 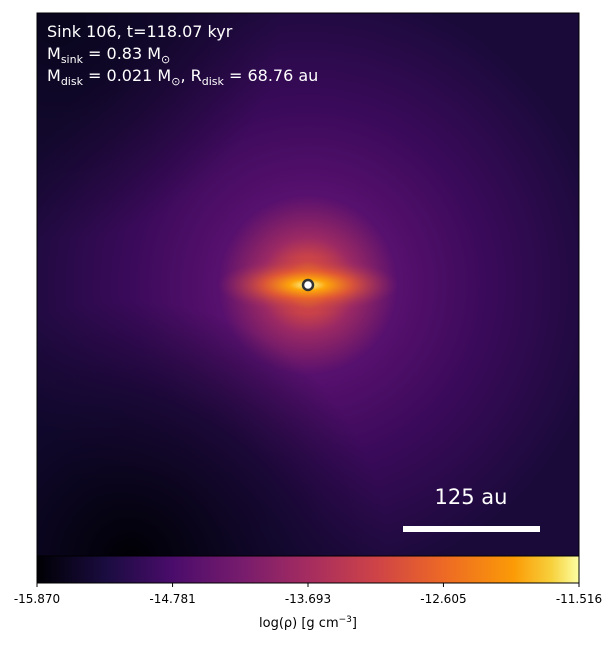 I want to click on annotation-text: , R, so click(x=190, y=75).